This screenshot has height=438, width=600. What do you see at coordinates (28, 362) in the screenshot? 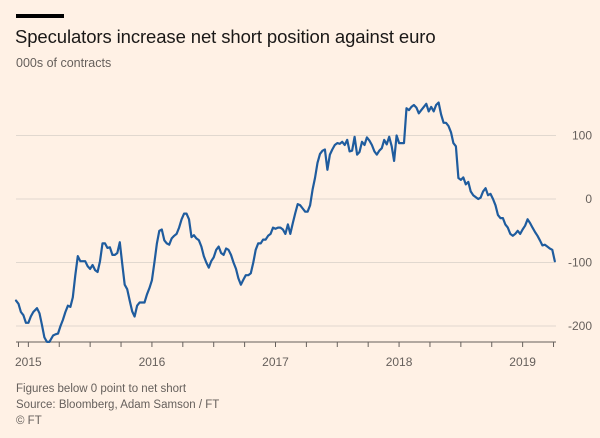
I see `x-tick-label: 2015` at bounding box center [28, 362].